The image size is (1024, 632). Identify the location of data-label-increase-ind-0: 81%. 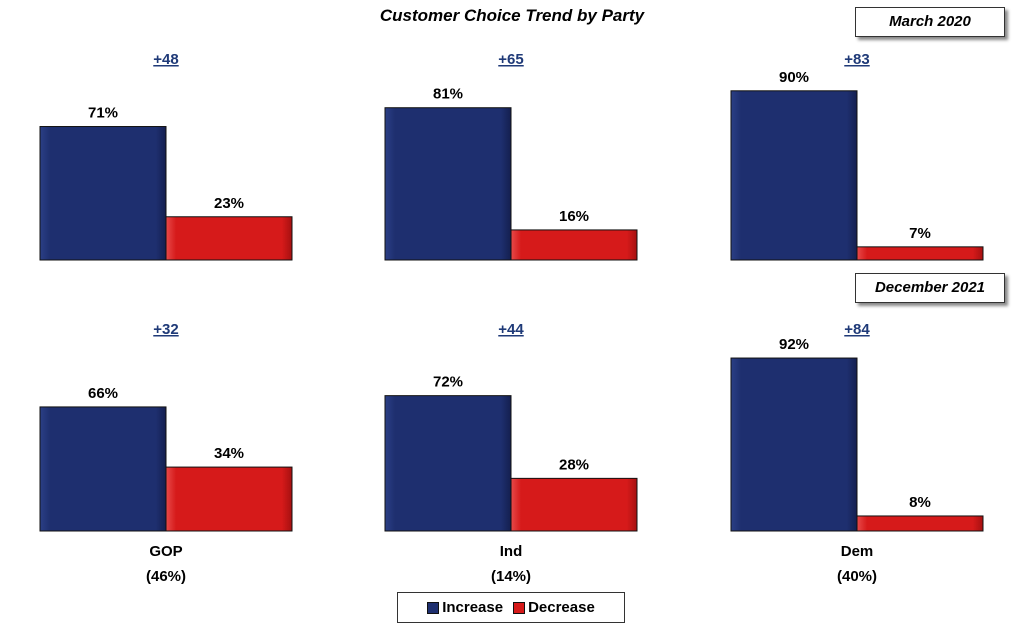
(448, 94).